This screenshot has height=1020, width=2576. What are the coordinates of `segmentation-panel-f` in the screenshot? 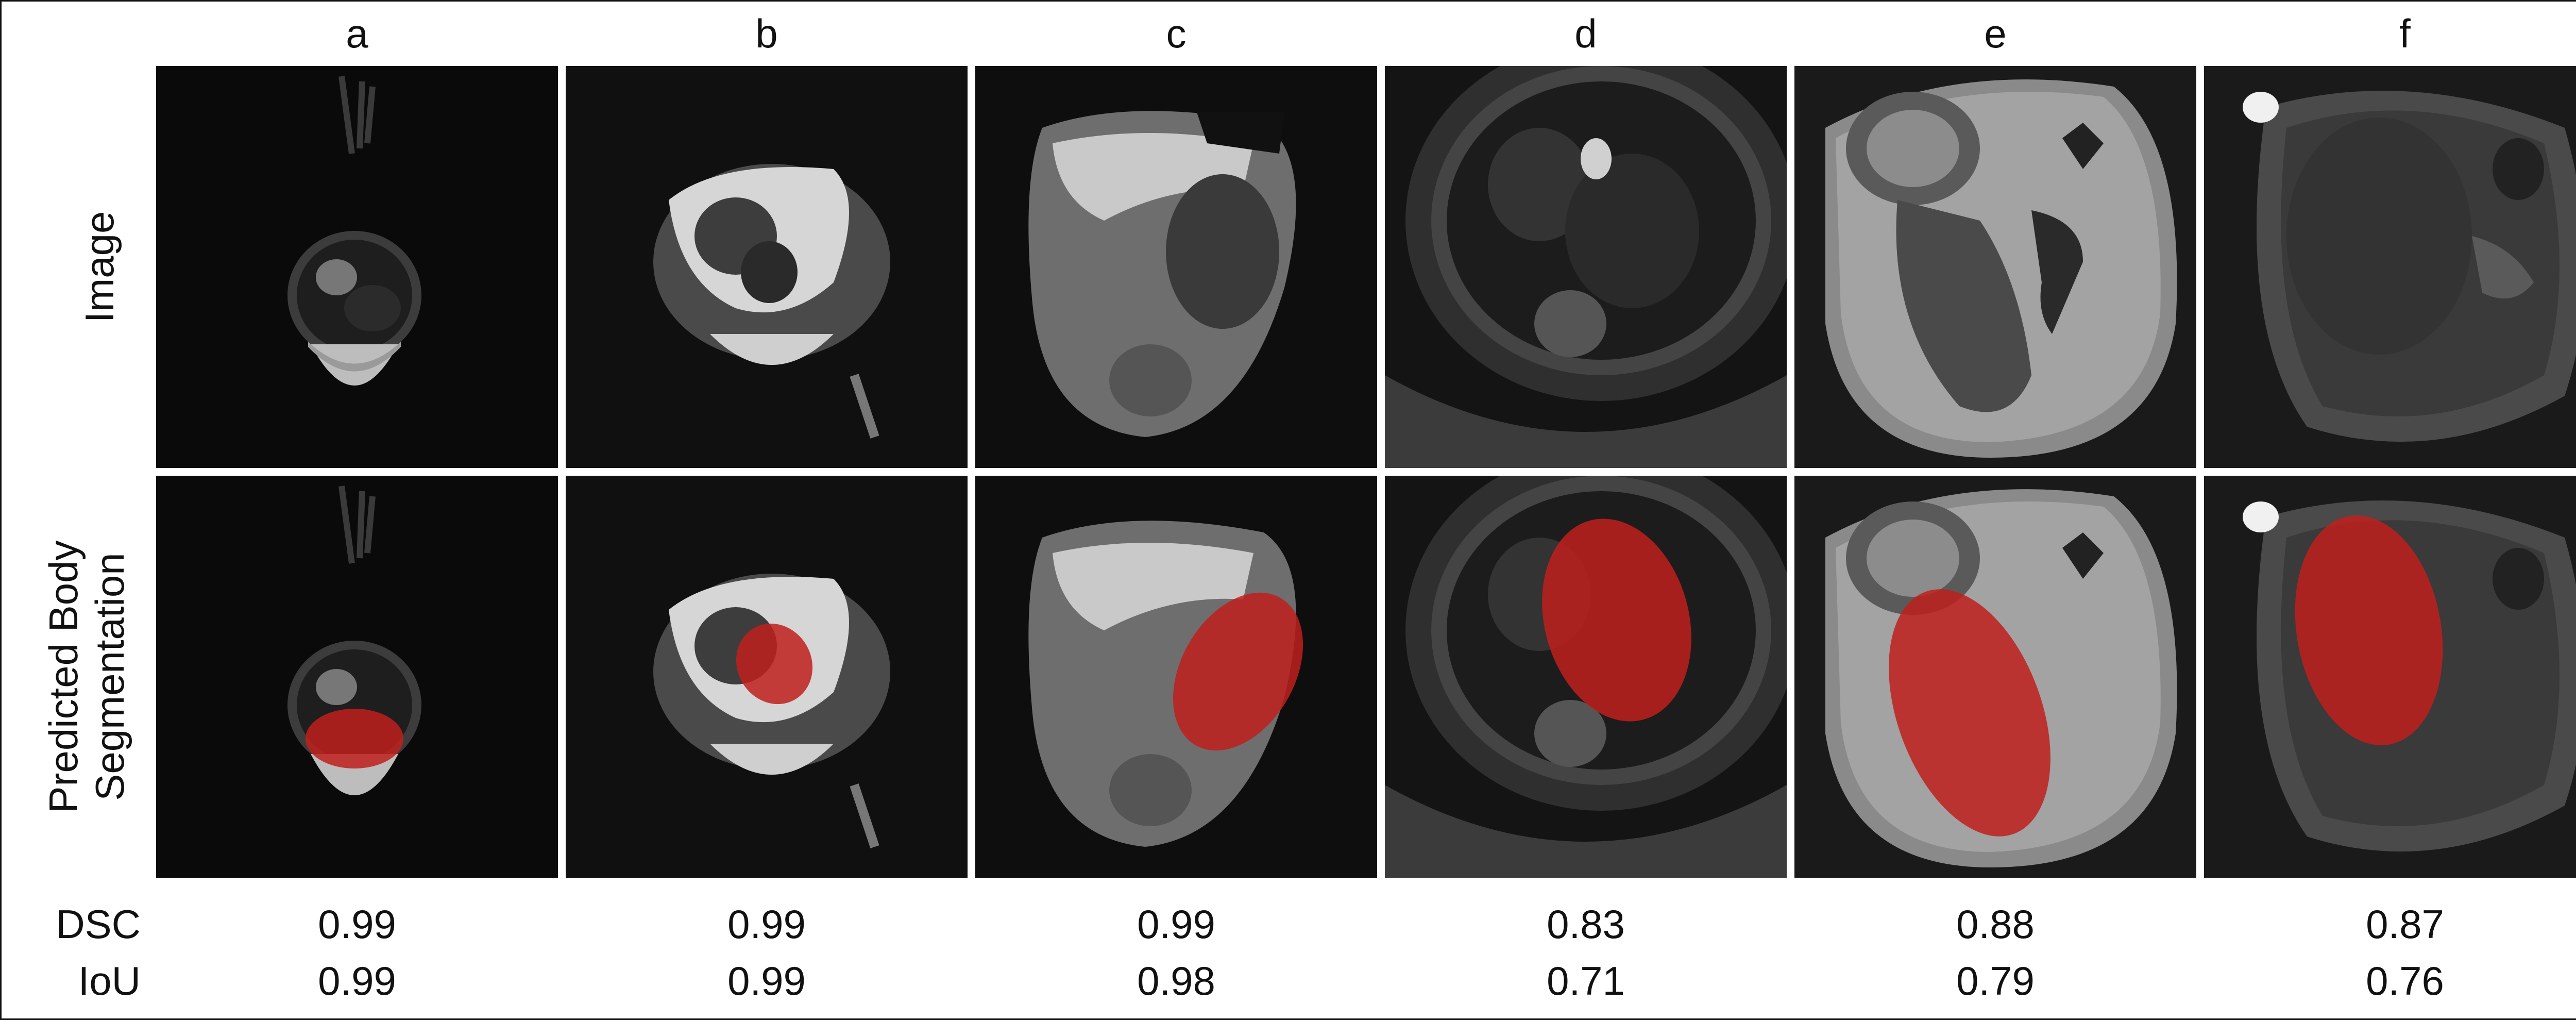 It's located at (2390, 677).